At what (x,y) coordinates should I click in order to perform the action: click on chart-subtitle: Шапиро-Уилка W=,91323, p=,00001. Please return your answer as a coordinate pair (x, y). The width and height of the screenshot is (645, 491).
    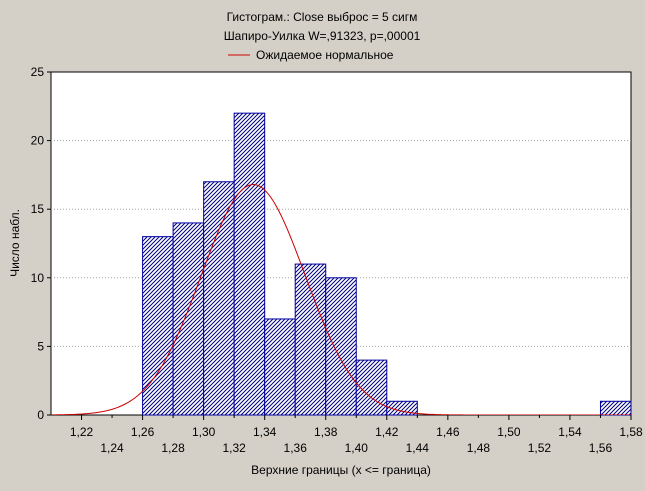
    Looking at the image, I should click on (322, 36).